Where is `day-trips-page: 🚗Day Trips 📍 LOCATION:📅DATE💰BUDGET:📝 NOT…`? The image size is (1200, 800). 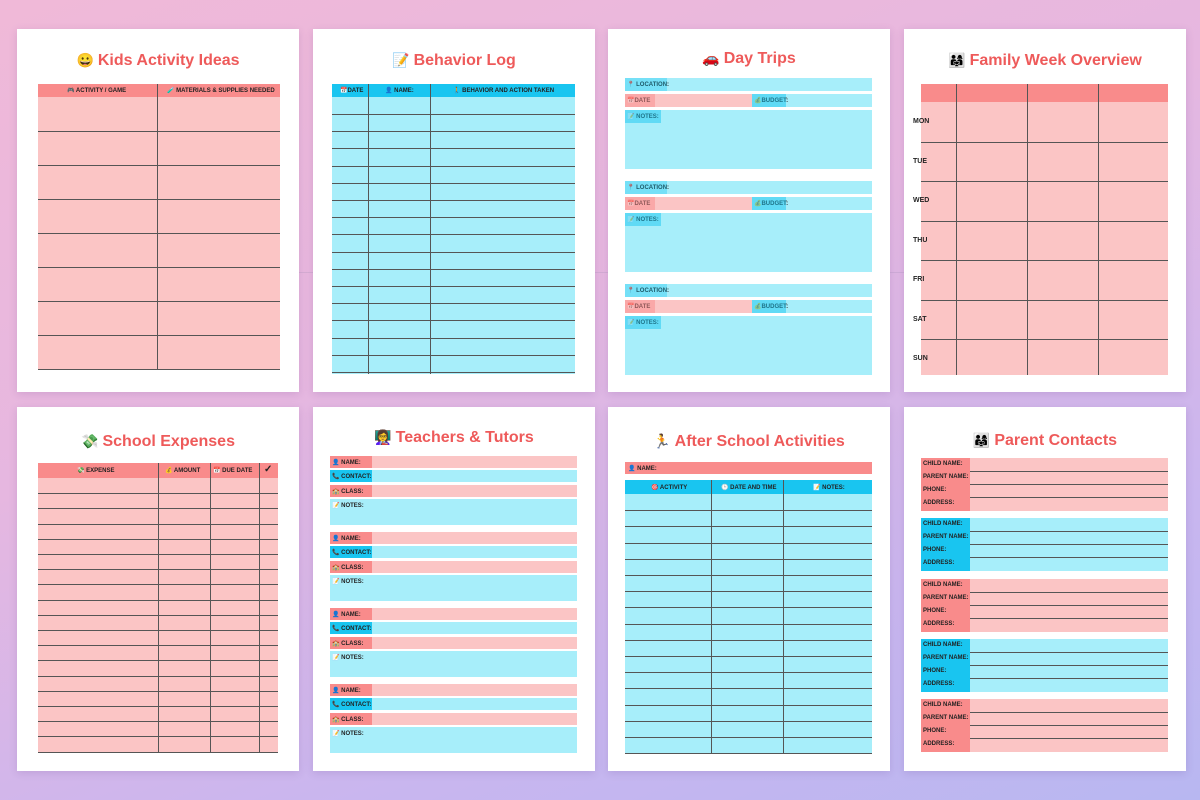
day-trips-page: 🚗Day Trips 📍 LOCATION:📅DATE💰BUDGET:📝 NOT… is located at coordinates (749, 210).